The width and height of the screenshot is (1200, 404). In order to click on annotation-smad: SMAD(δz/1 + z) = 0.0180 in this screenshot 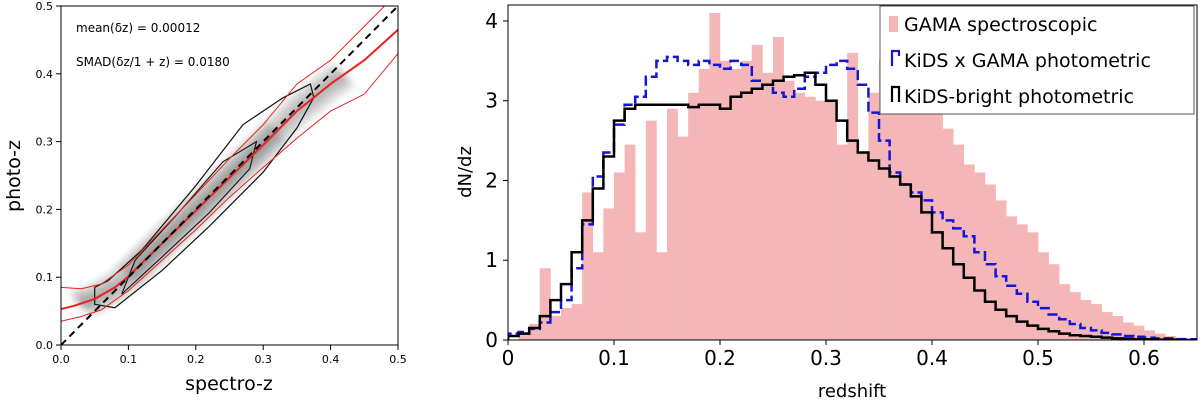, I will do `click(153, 62)`.